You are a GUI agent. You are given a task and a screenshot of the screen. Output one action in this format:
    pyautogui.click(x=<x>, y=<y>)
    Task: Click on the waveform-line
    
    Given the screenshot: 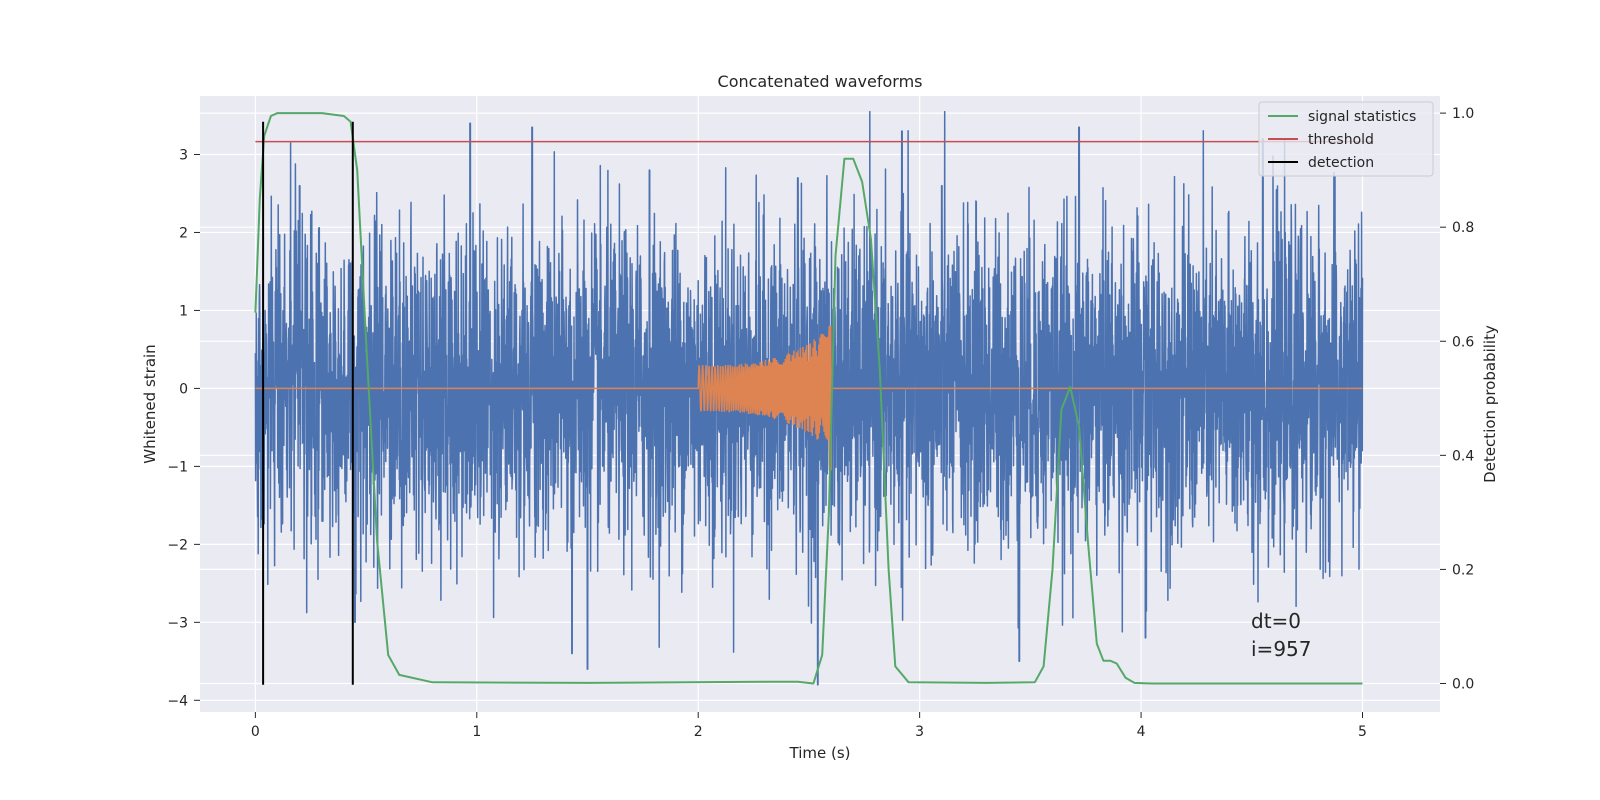 What is the action you would take?
    pyautogui.click(x=809, y=398)
    